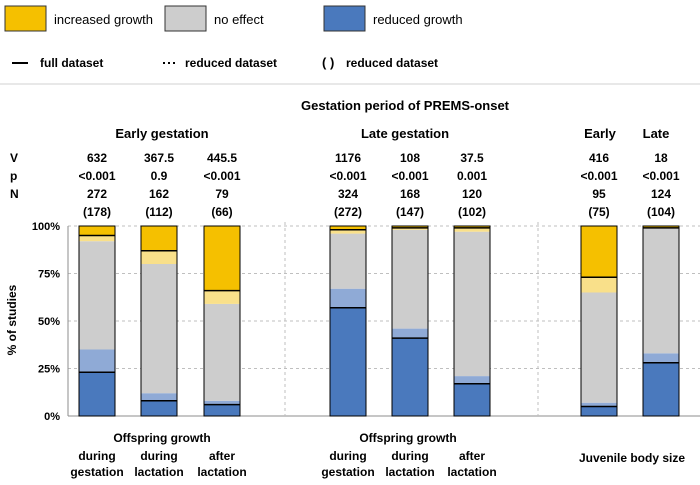 The width and height of the screenshot is (700, 485). I want to click on y-tick-label: 25%, so click(49, 370).